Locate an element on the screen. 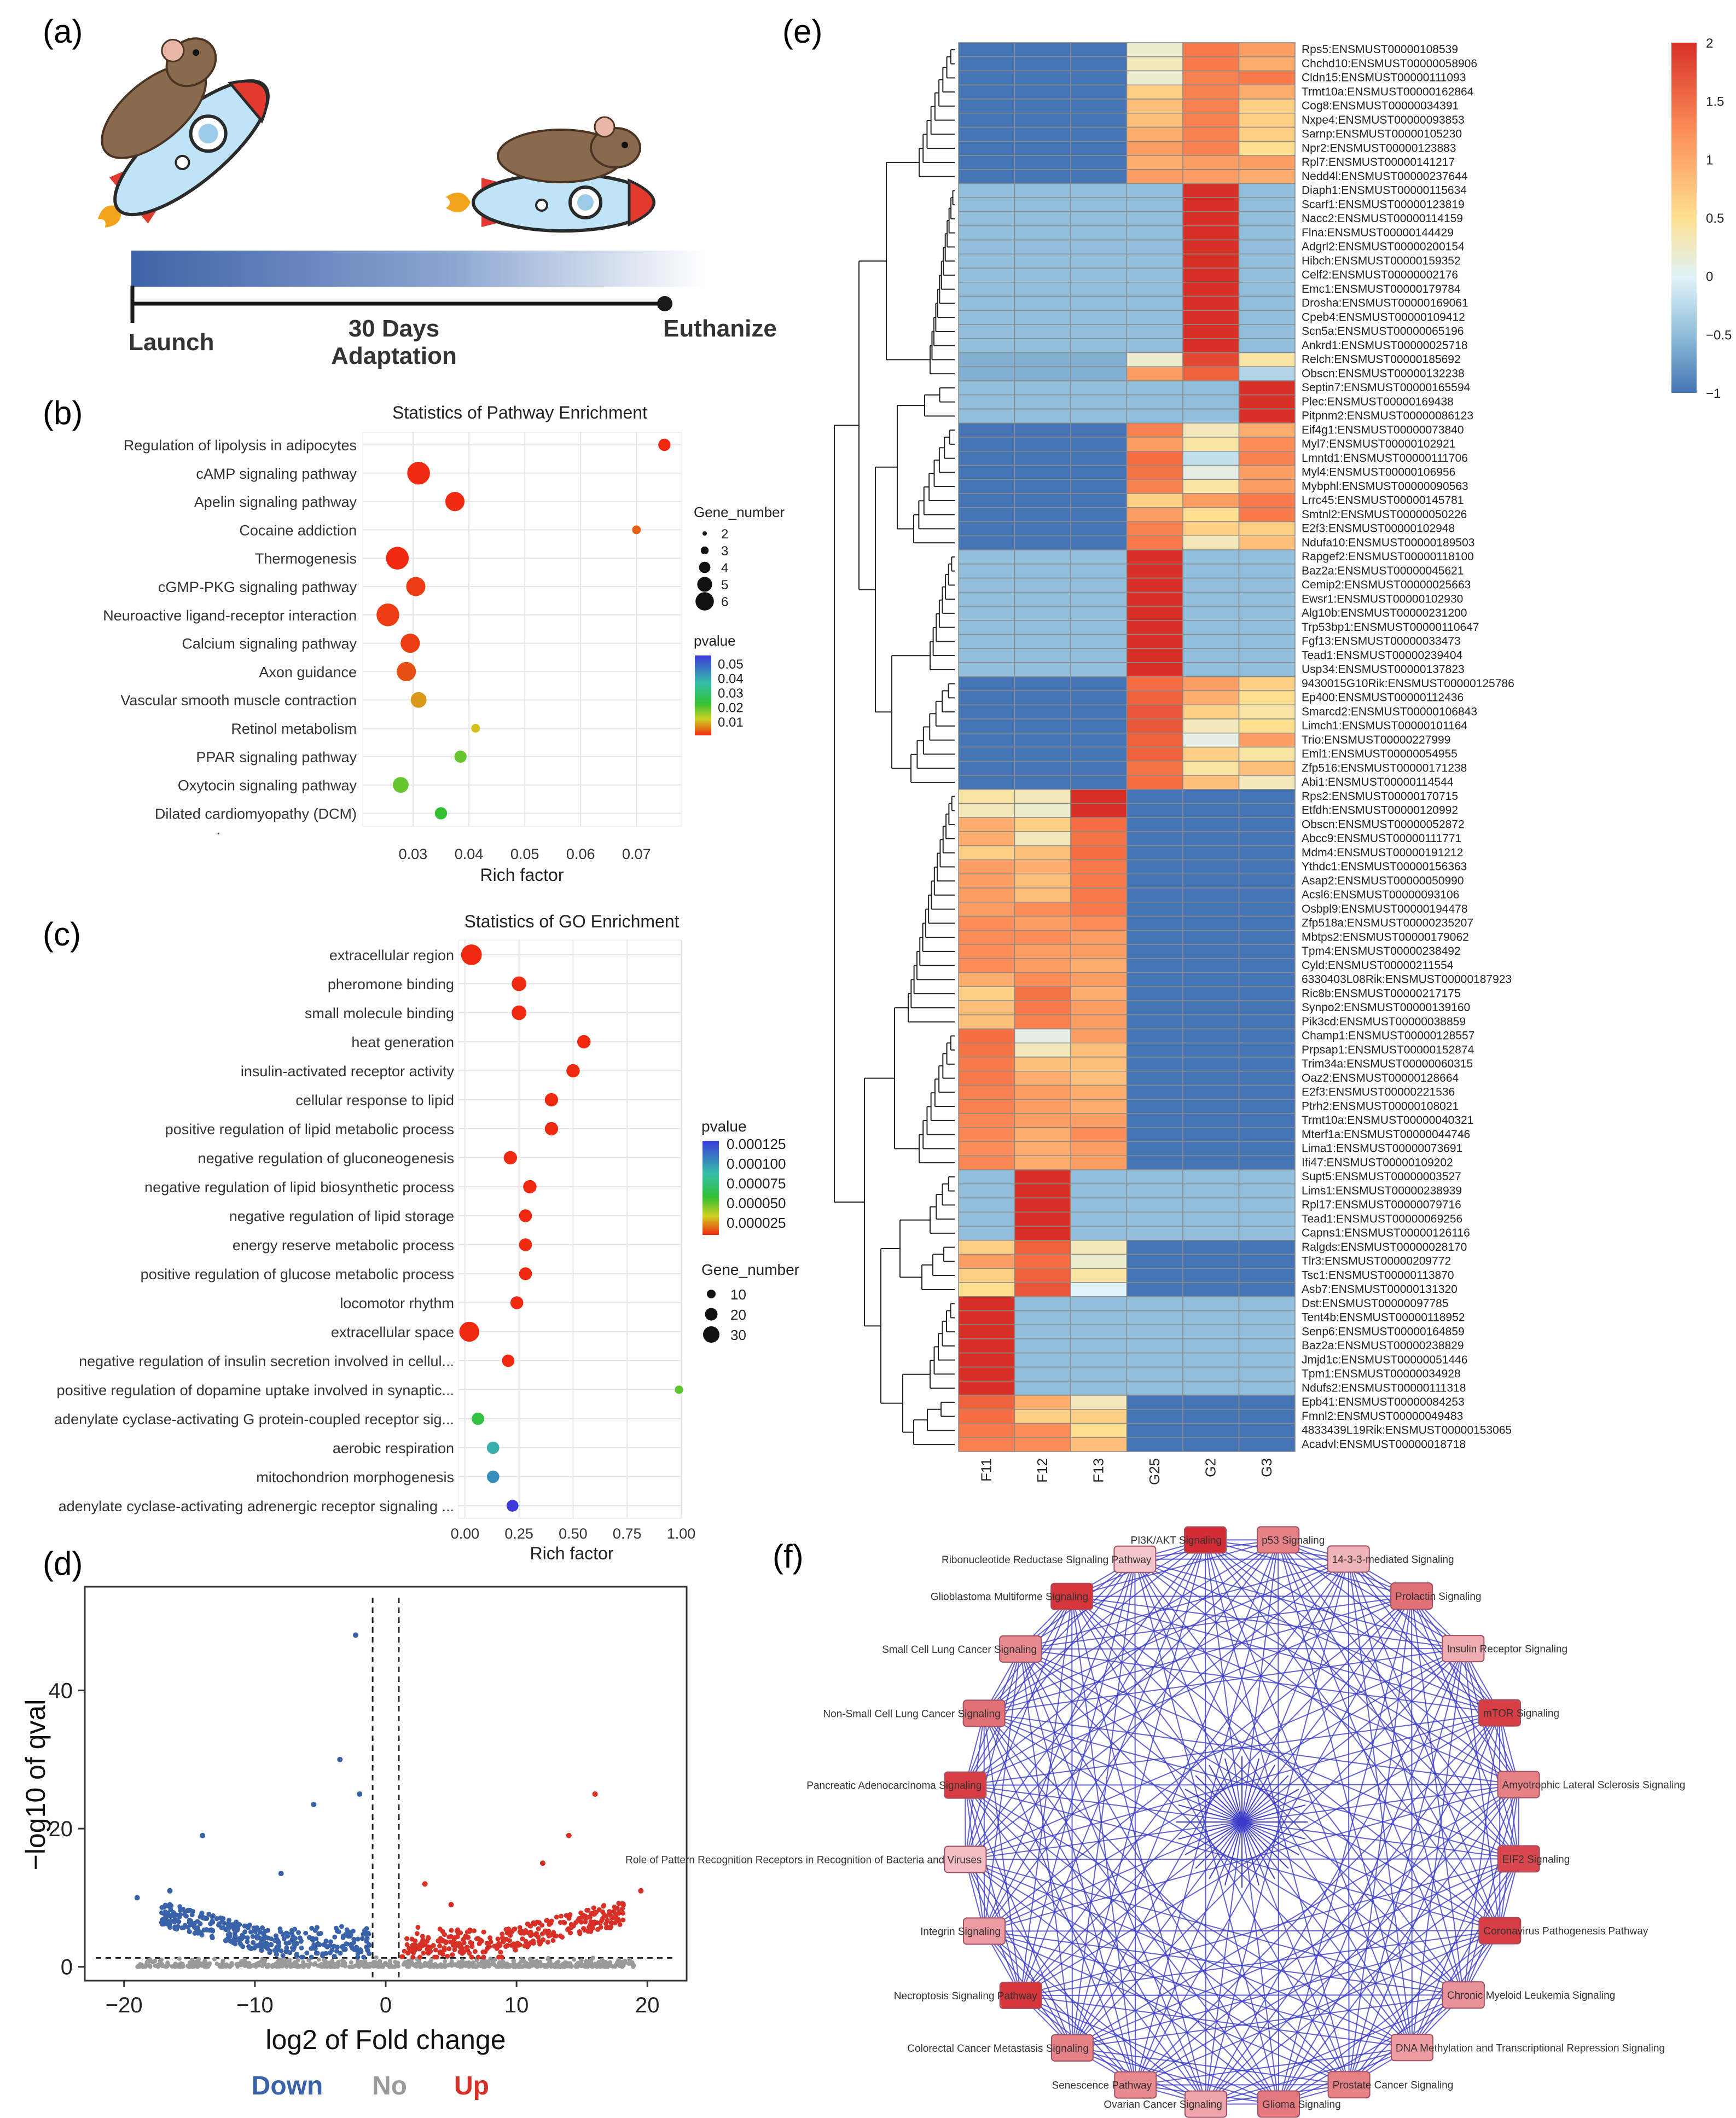  heatmap-row-label: Myl4:ENSMUST00000106956 is located at coordinates (1379, 472).